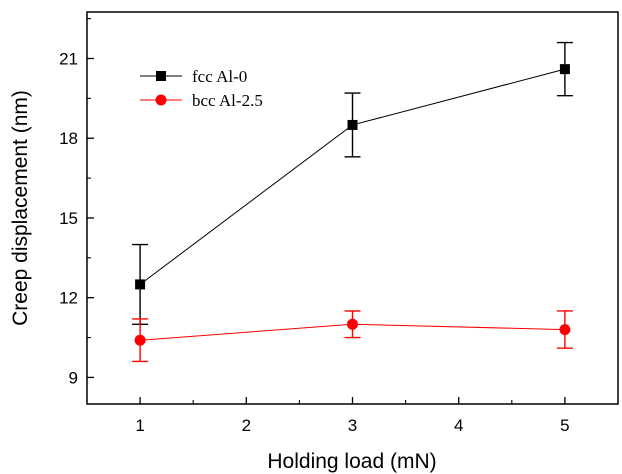  Describe the element at coordinates (246, 425) in the screenshot. I see `x-tick-label: 2` at that location.